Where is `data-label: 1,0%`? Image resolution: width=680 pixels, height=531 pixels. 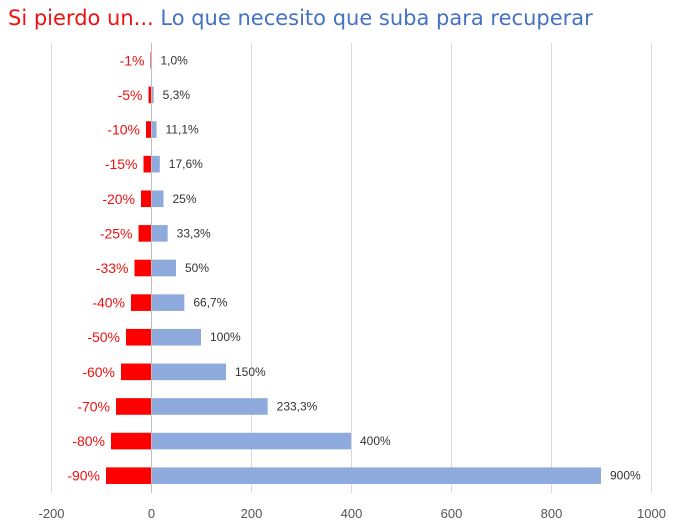
data-label: 1,0% is located at coordinates (175, 60).